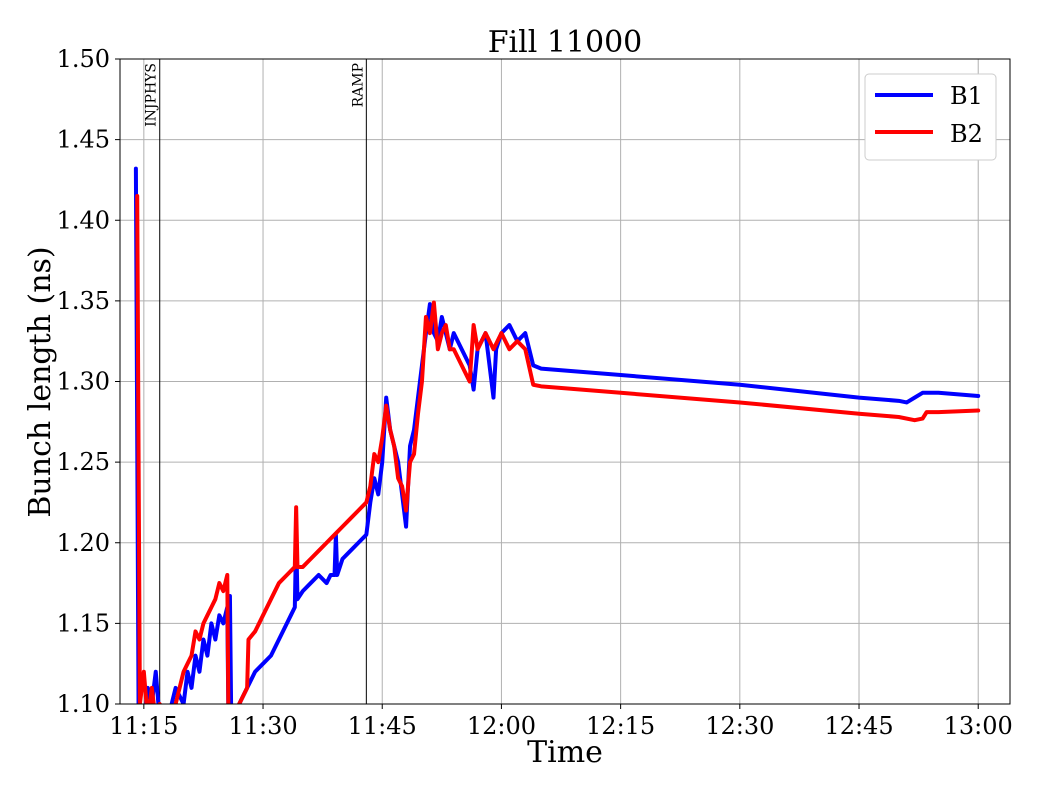 This screenshot has height=800, width=1040. I want to click on legend: B1 B2, so click(930, 117).